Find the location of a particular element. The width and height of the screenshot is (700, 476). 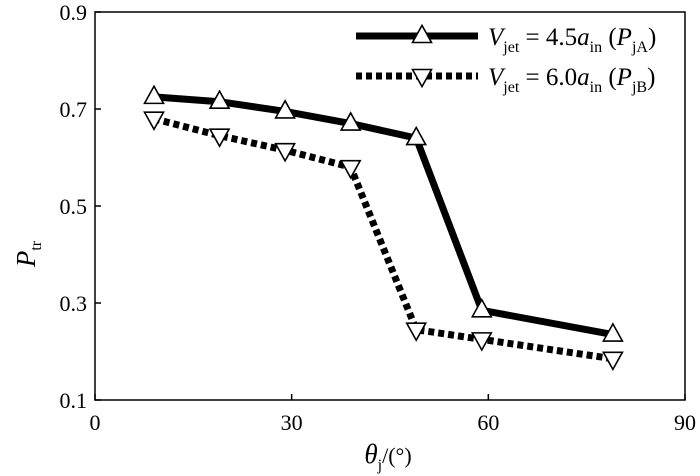

y-tick-label: 0.5 is located at coordinates (74, 206).